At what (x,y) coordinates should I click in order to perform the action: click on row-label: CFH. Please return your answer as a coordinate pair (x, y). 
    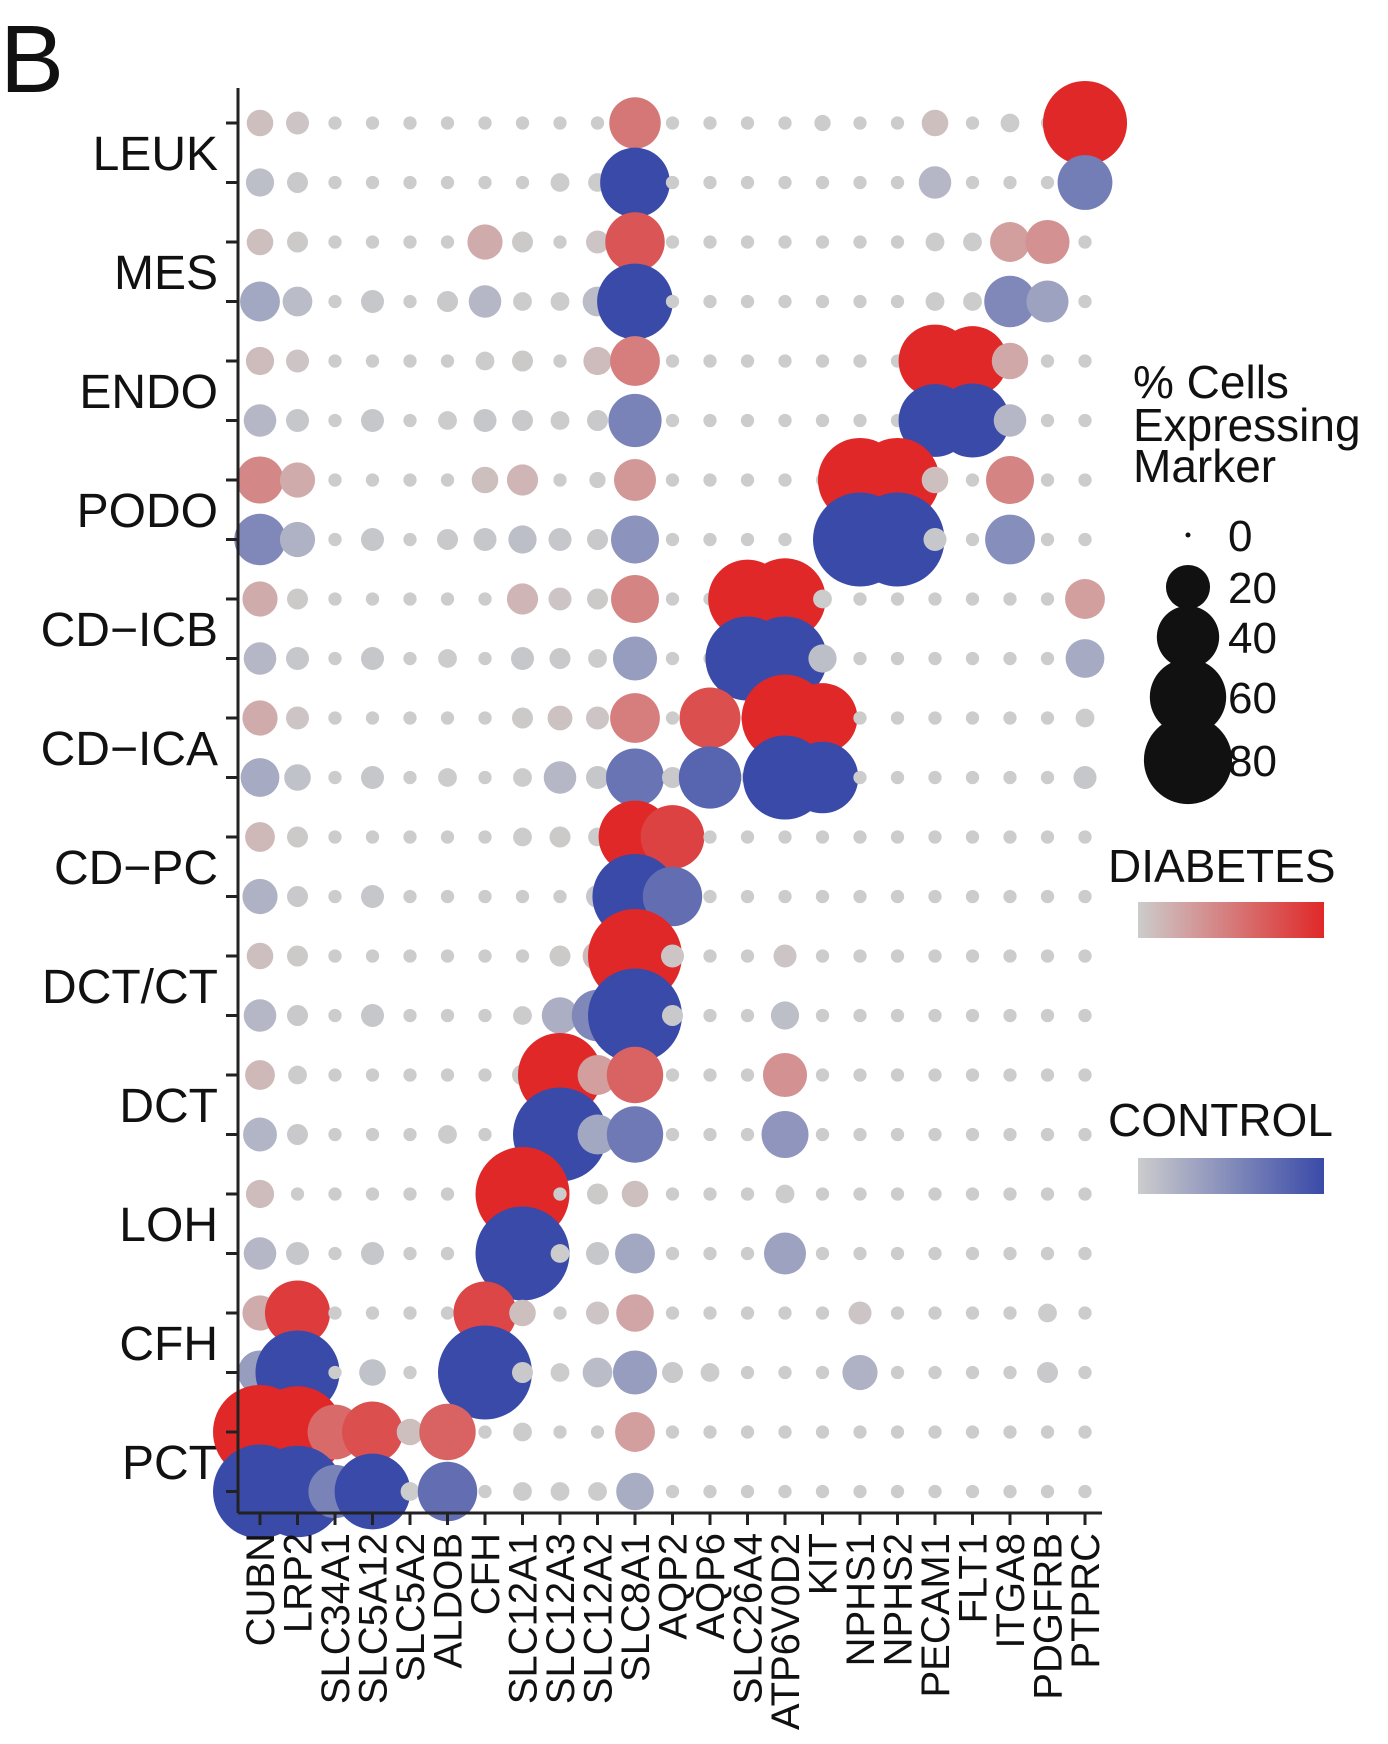
    Looking at the image, I should click on (168, 1344).